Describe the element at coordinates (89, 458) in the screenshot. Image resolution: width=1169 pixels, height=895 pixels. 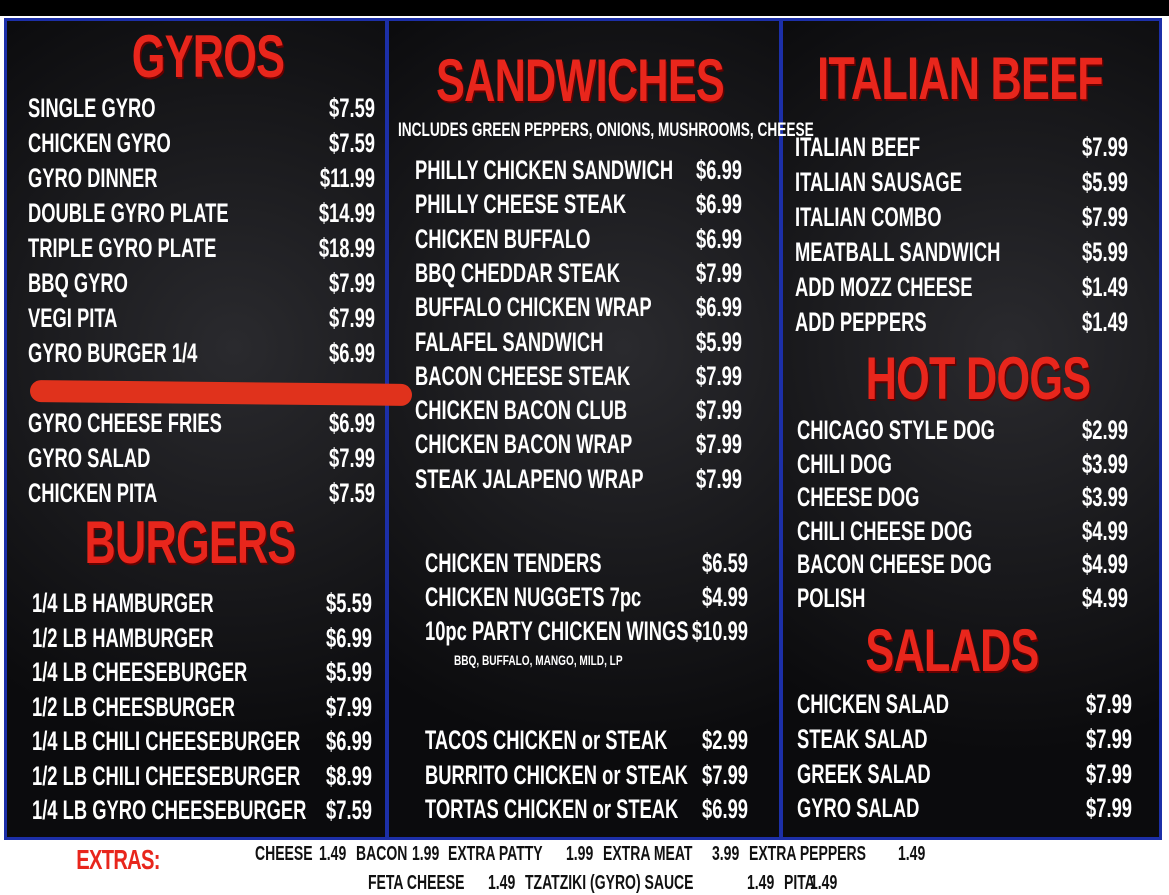
I see `item-name: GYRO SALAD` at that location.